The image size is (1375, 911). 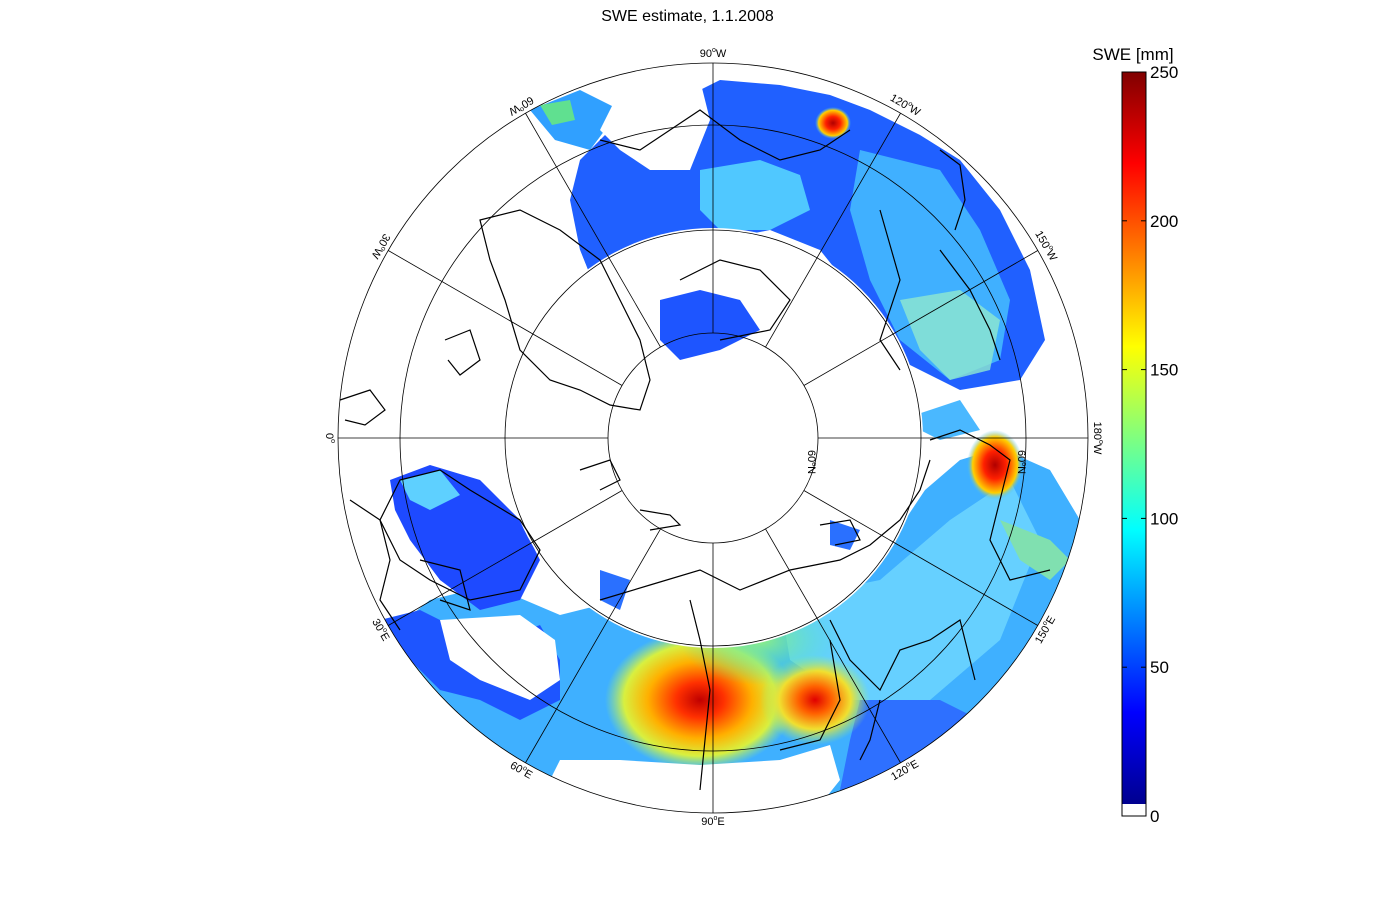 What do you see at coordinates (1154, 816) in the screenshot?
I see `colorbar-tick-label: 0` at bounding box center [1154, 816].